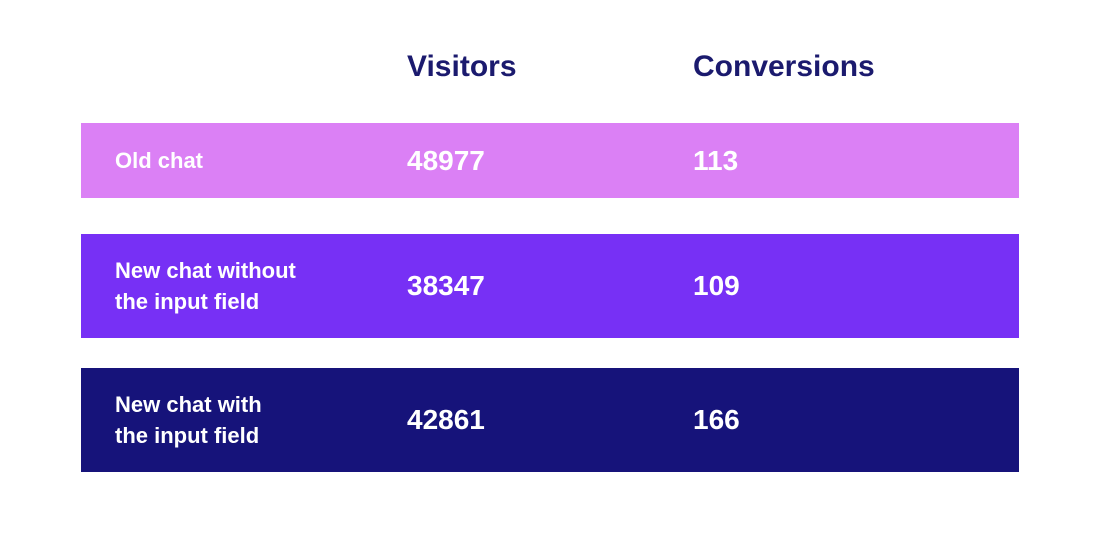 The width and height of the screenshot is (1100, 546). I want to click on conversions-cell: 109, so click(716, 285).